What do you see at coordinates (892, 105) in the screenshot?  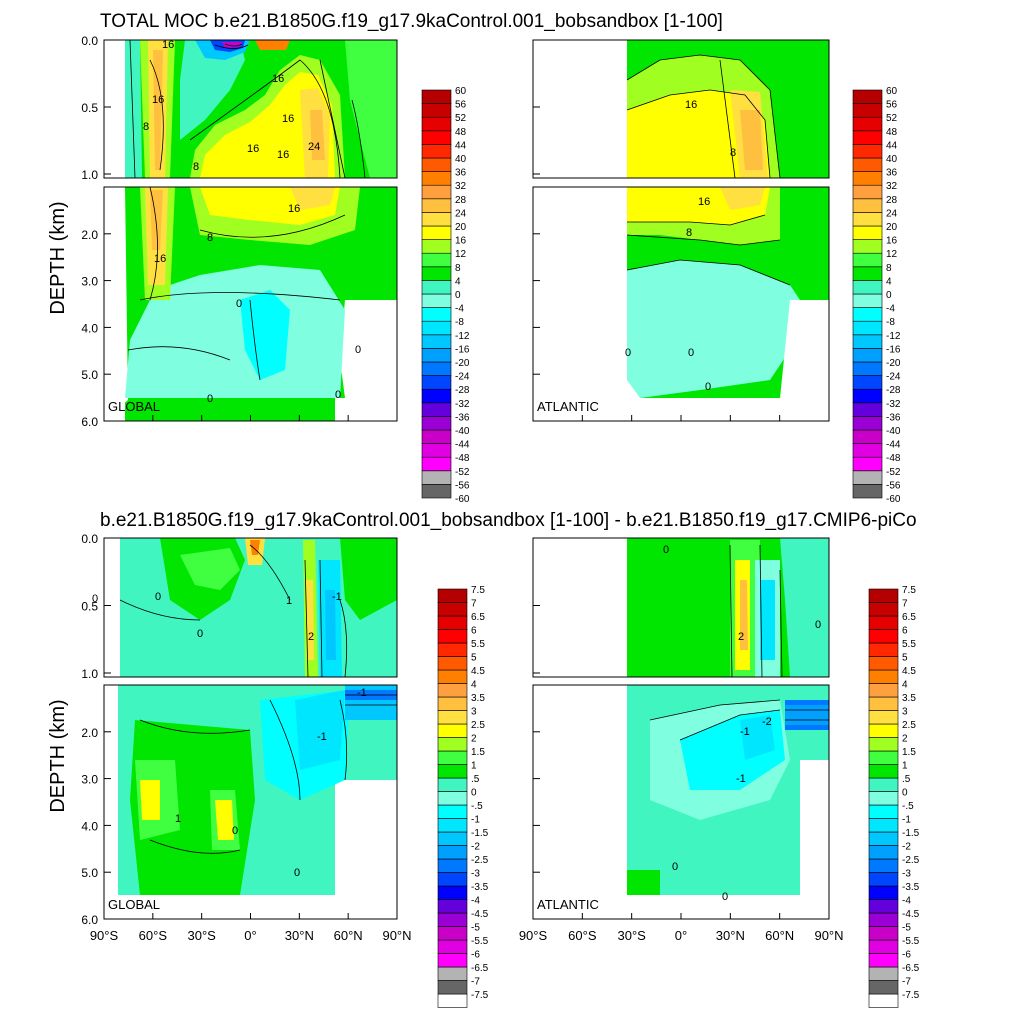 I see `colorbar-label: 56` at bounding box center [892, 105].